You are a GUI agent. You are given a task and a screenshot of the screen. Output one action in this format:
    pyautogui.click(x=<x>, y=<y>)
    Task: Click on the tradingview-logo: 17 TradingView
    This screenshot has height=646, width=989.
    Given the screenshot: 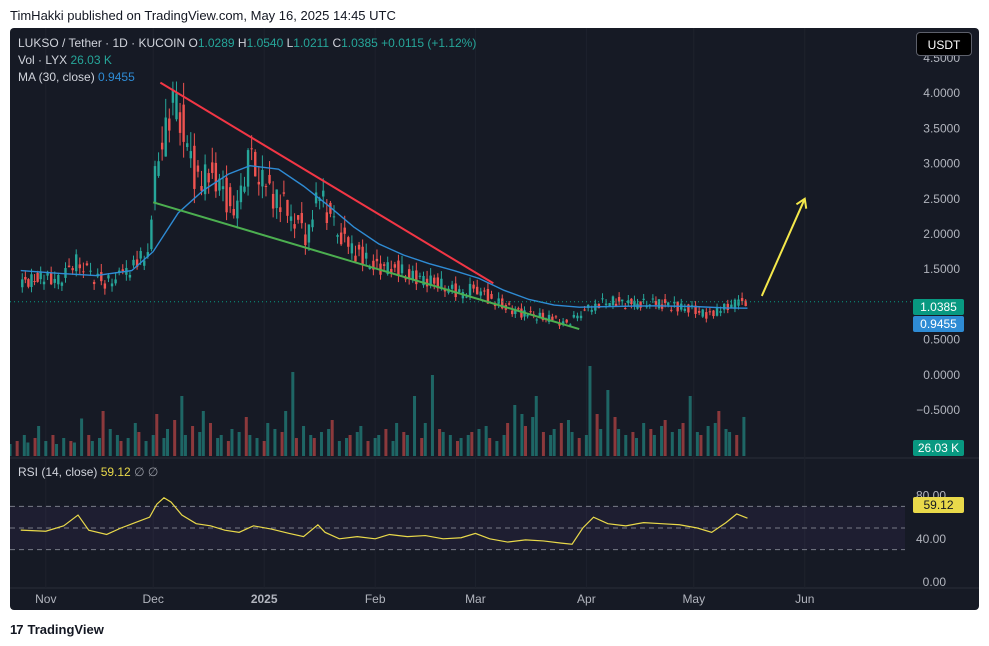 What is the action you would take?
    pyautogui.click(x=57, y=629)
    